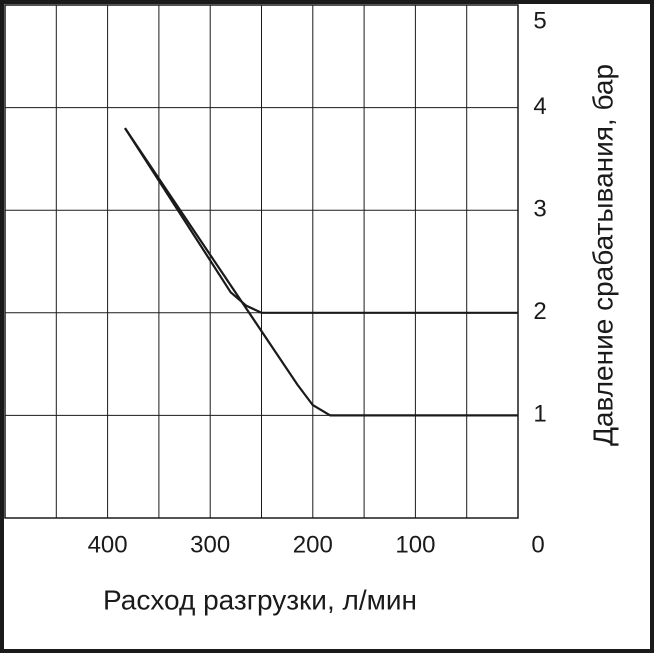  What do you see at coordinates (210, 544) in the screenshot?
I see `x-tick-label: 300` at bounding box center [210, 544].